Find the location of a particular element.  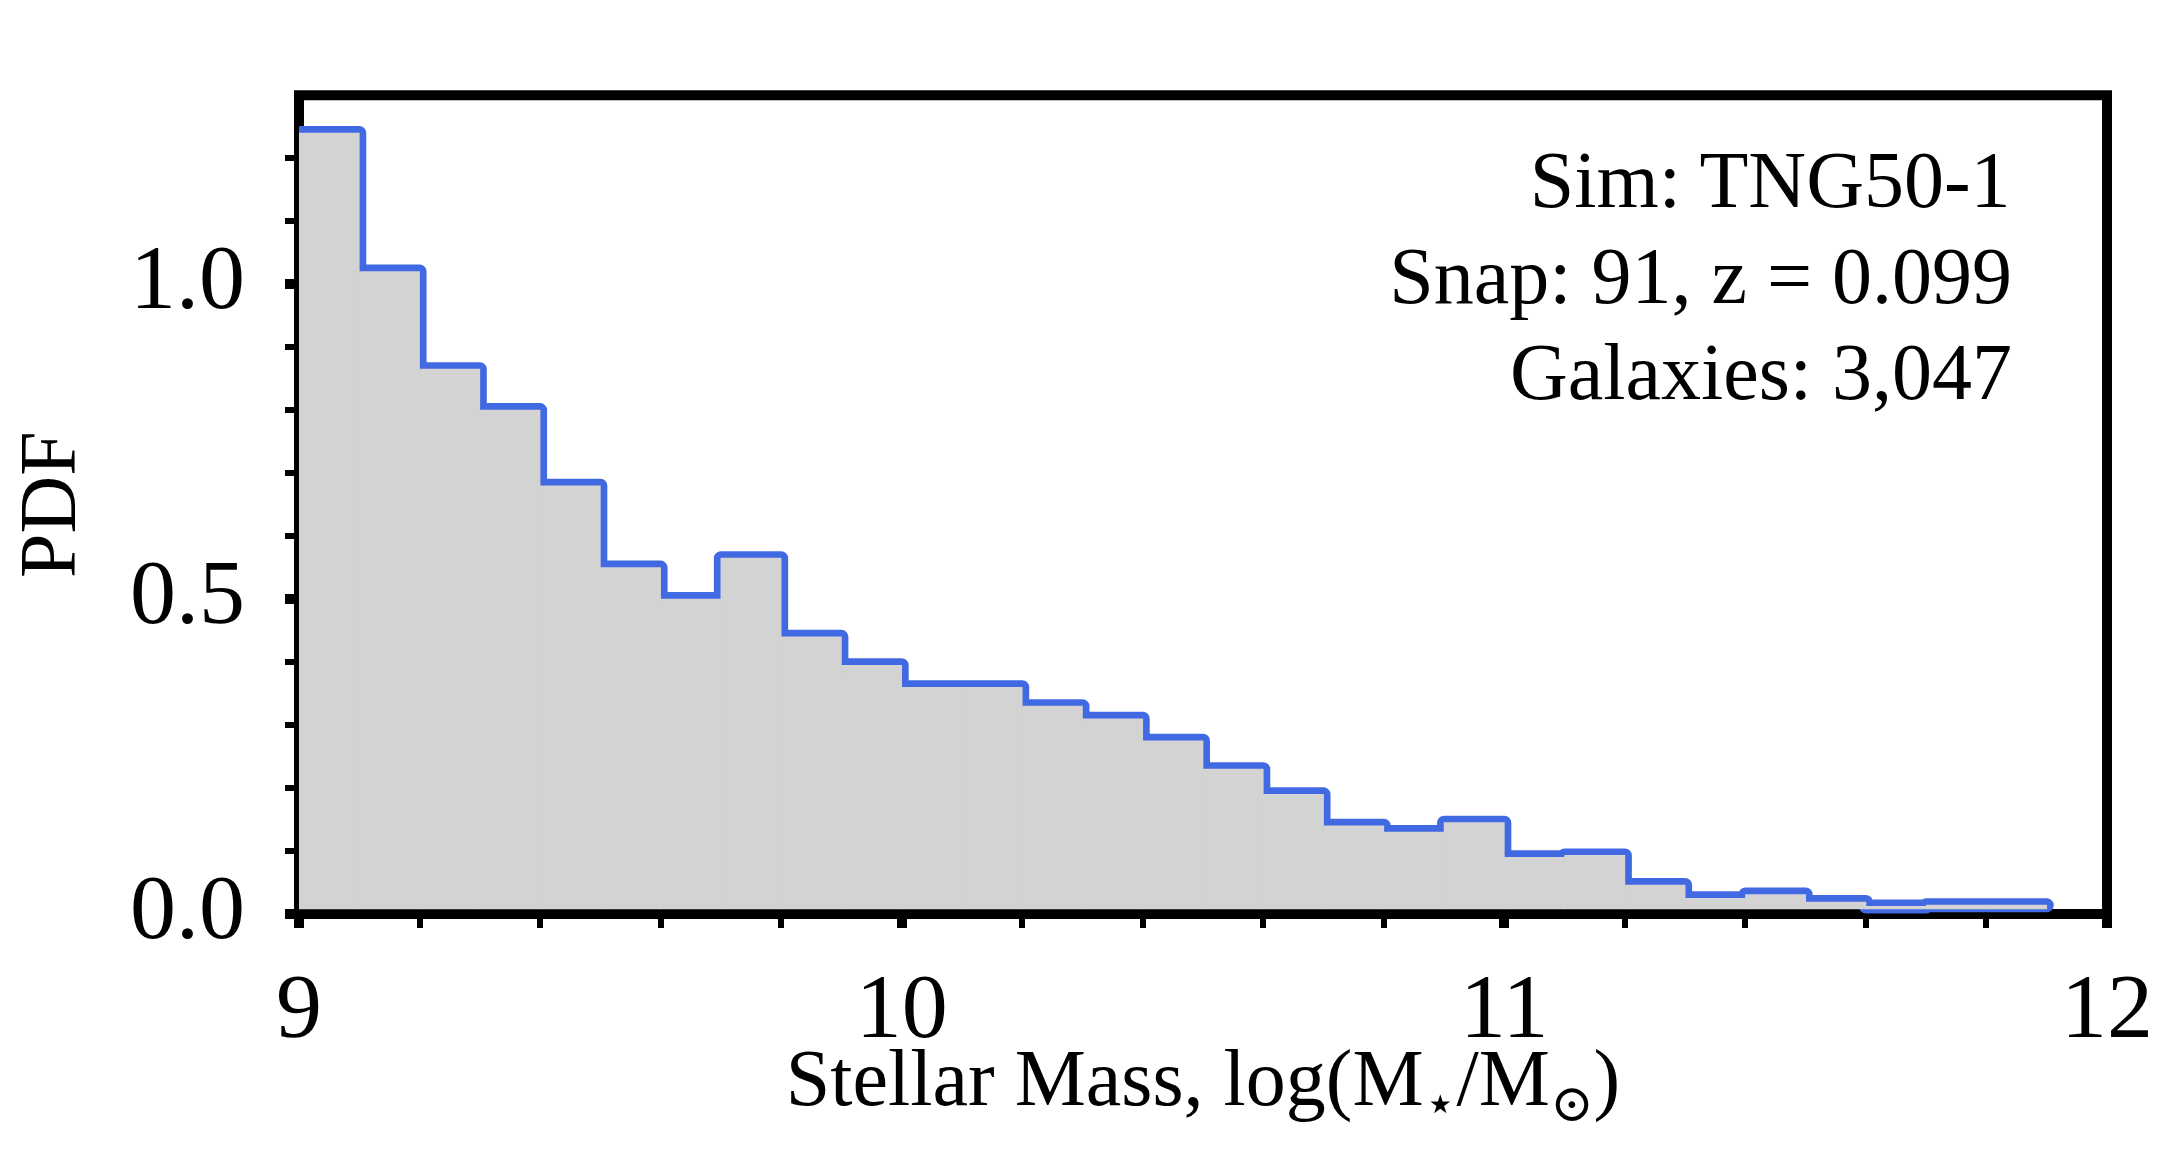

annotation: Snap: 91, z = 0.099 is located at coordinates (1701, 276).